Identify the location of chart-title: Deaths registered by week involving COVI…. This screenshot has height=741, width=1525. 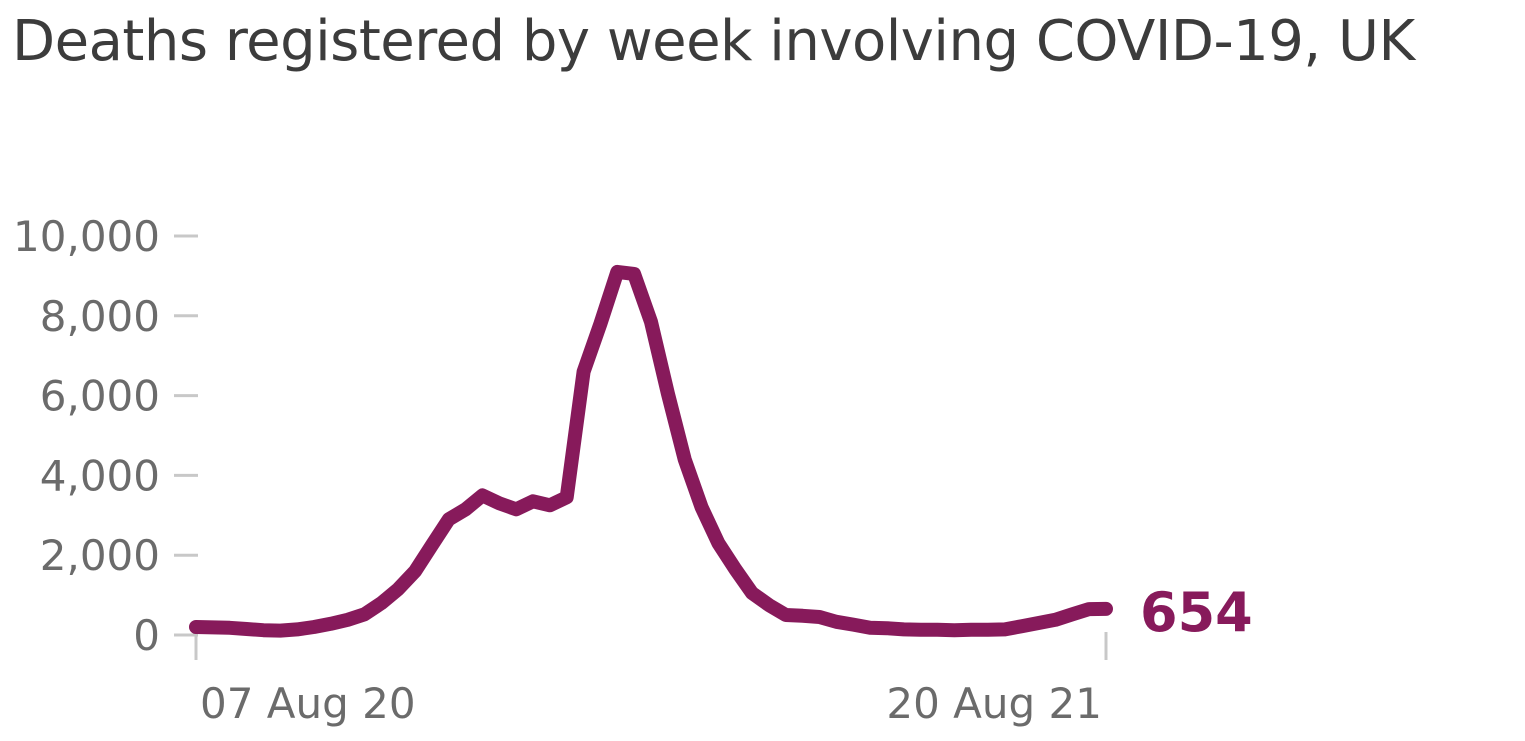
(713, 41).